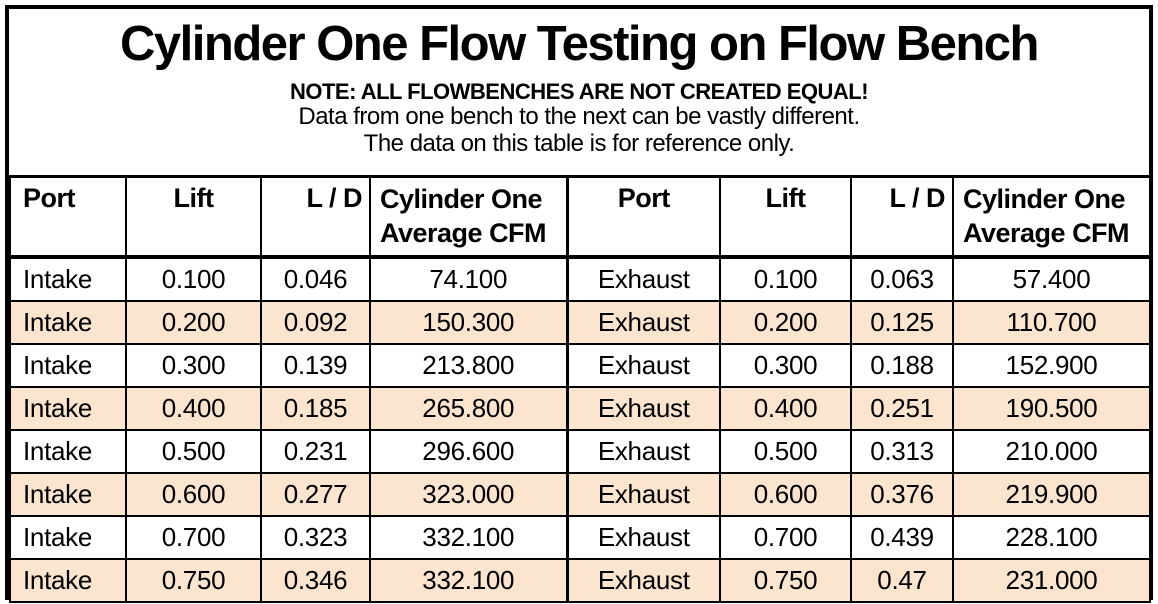 This screenshot has width=1158, height=604. I want to click on header-ld-exhaust: L / D, so click(902, 217).